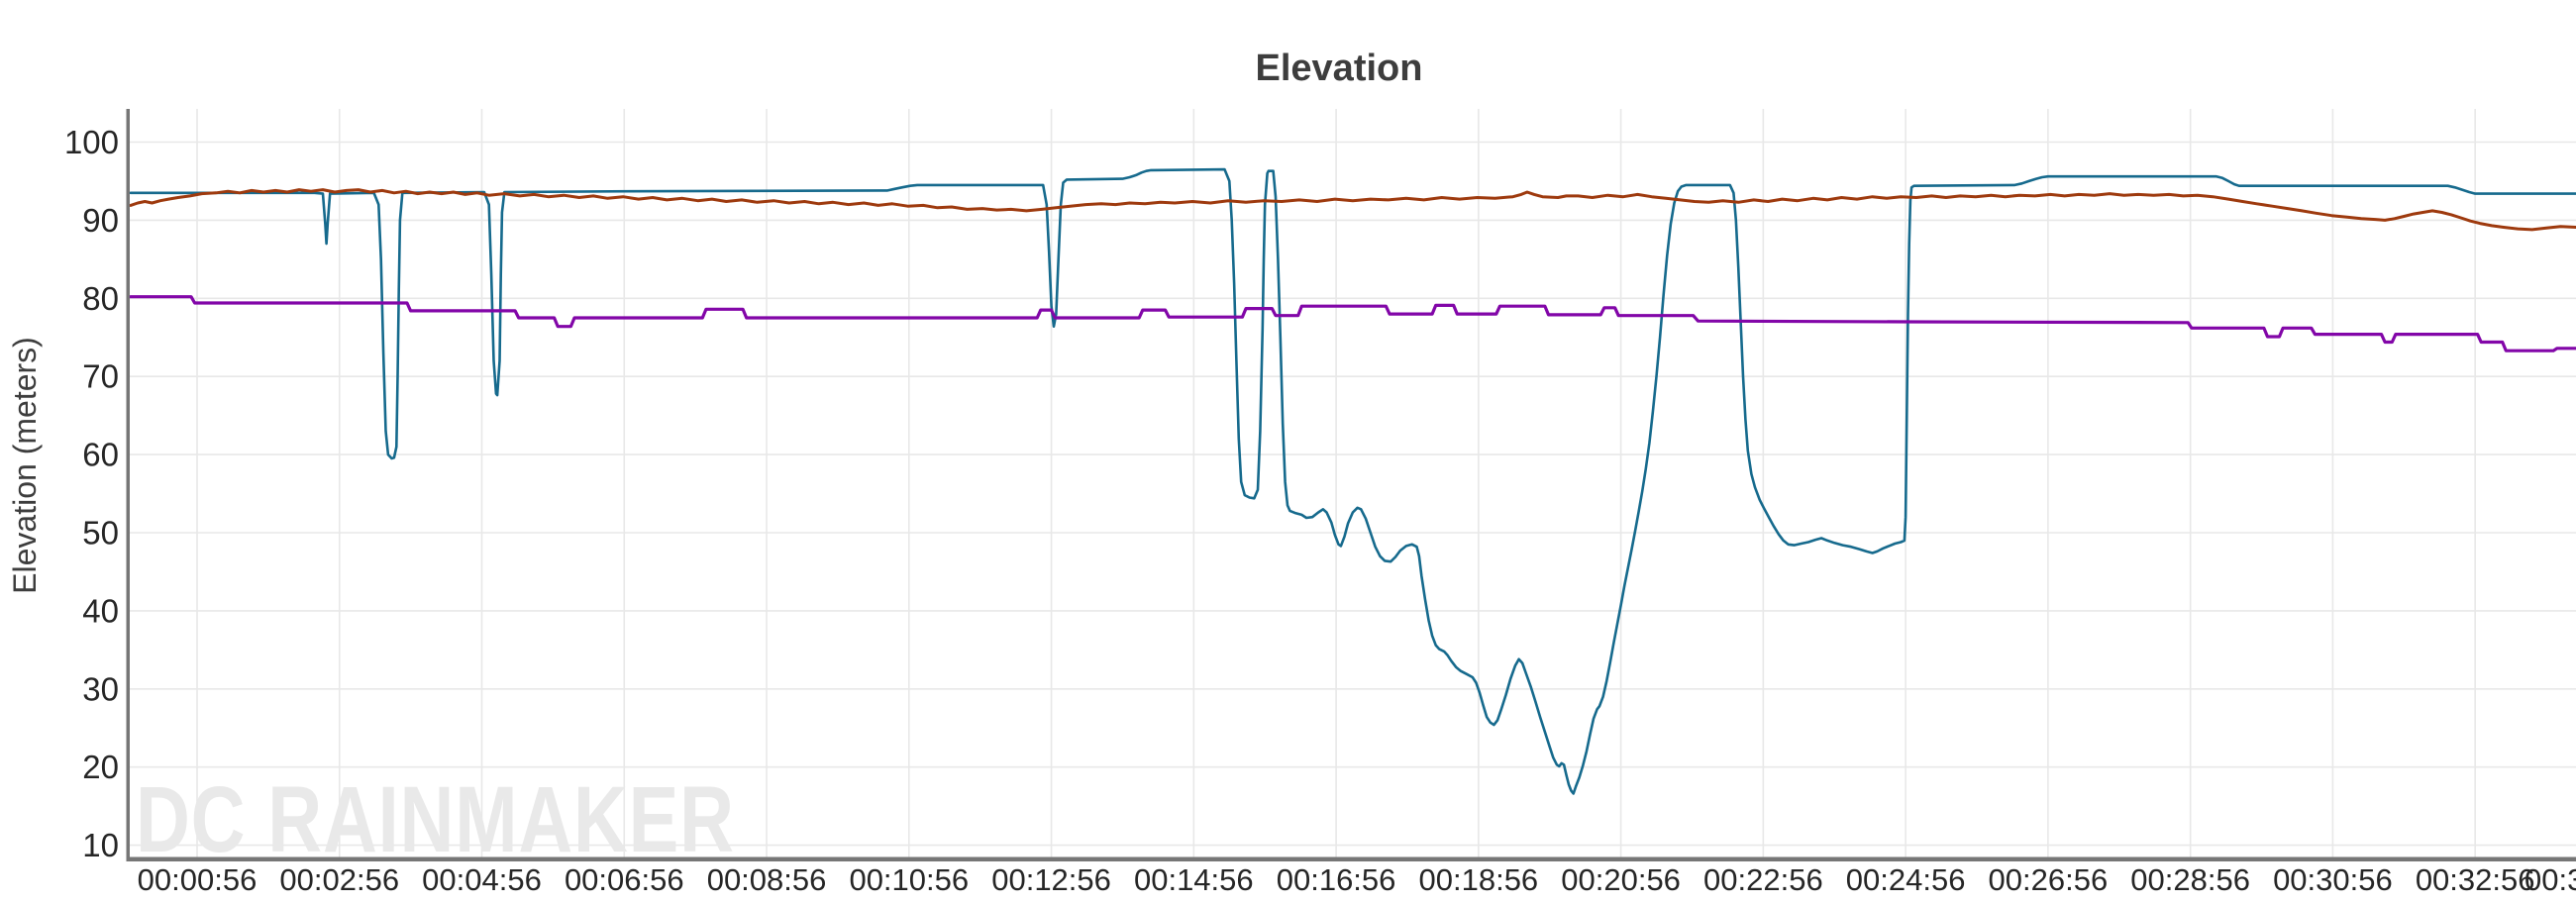  I want to click on x-axis-tick-label: 00:12:56, so click(1051, 879).